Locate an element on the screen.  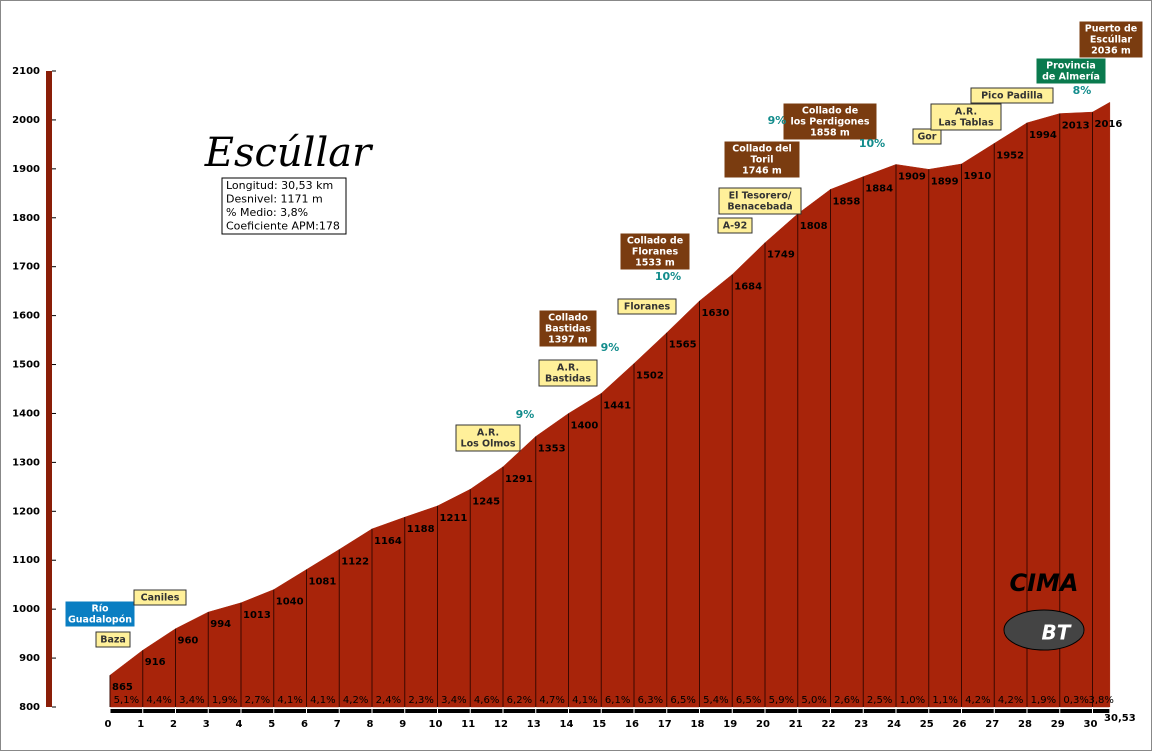
stat-line: Coeficiente APM:178 is located at coordinates (283, 226).